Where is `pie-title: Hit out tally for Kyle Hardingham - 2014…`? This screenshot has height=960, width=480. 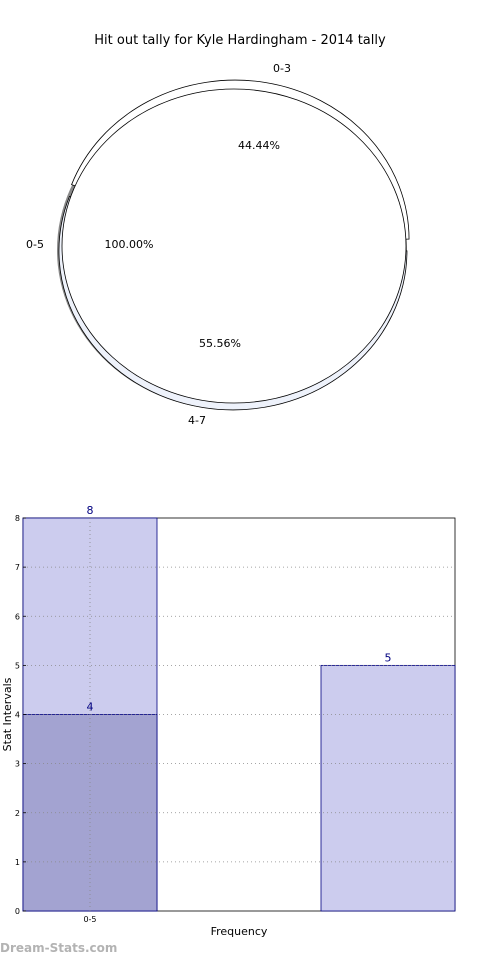
pie-title: Hit out tally for Kyle Hardingham - 2014… is located at coordinates (240, 40).